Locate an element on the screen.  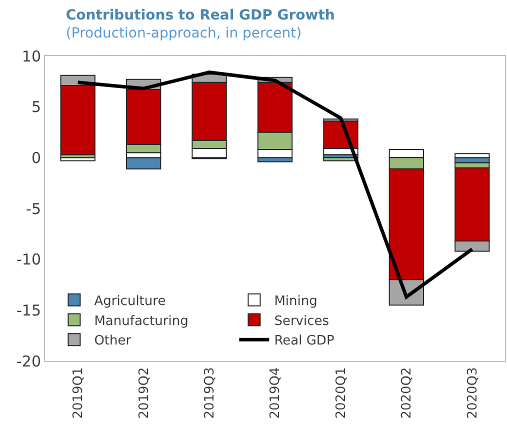
legend-label: Manufacturing is located at coordinates (141, 321).